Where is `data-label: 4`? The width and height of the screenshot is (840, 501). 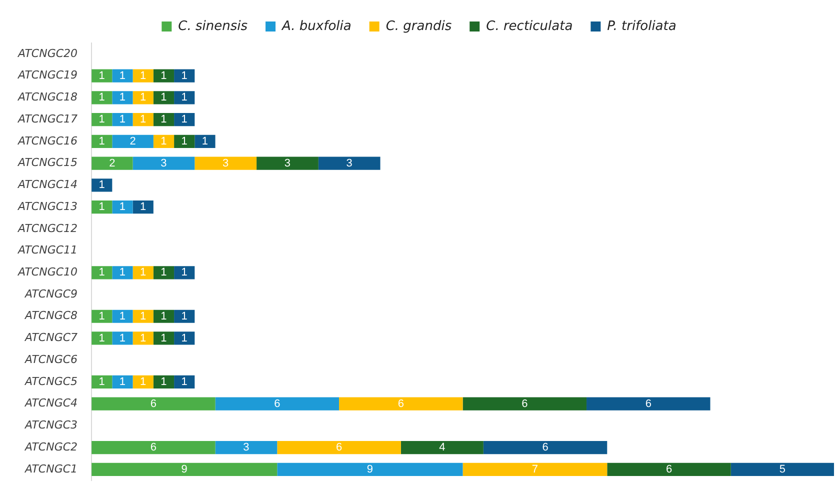
data-label: 4 is located at coordinates (442, 448).